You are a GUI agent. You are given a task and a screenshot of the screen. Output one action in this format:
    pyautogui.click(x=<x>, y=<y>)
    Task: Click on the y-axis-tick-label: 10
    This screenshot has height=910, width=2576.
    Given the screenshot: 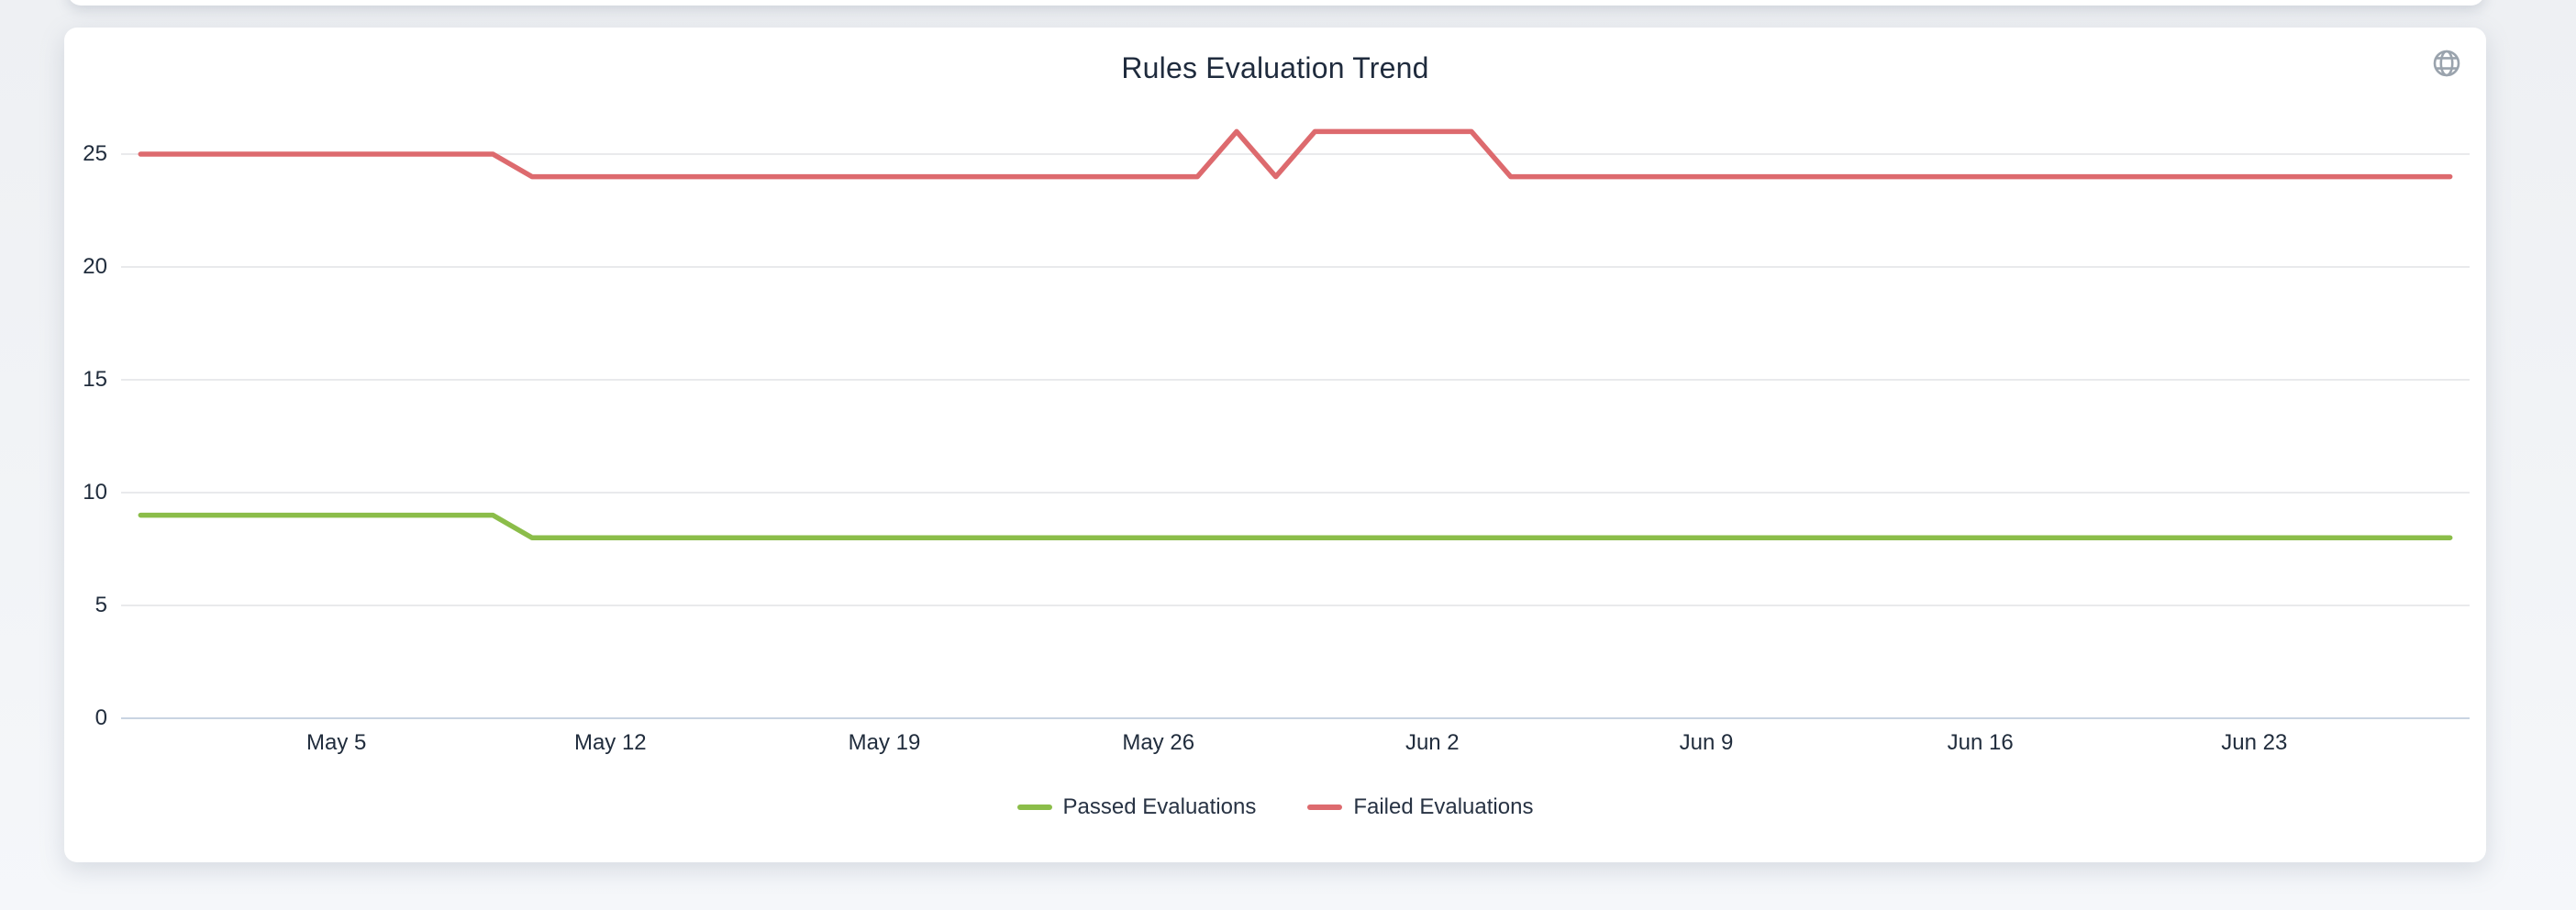 What is the action you would take?
    pyautogui.click(x=95, y=492)
    